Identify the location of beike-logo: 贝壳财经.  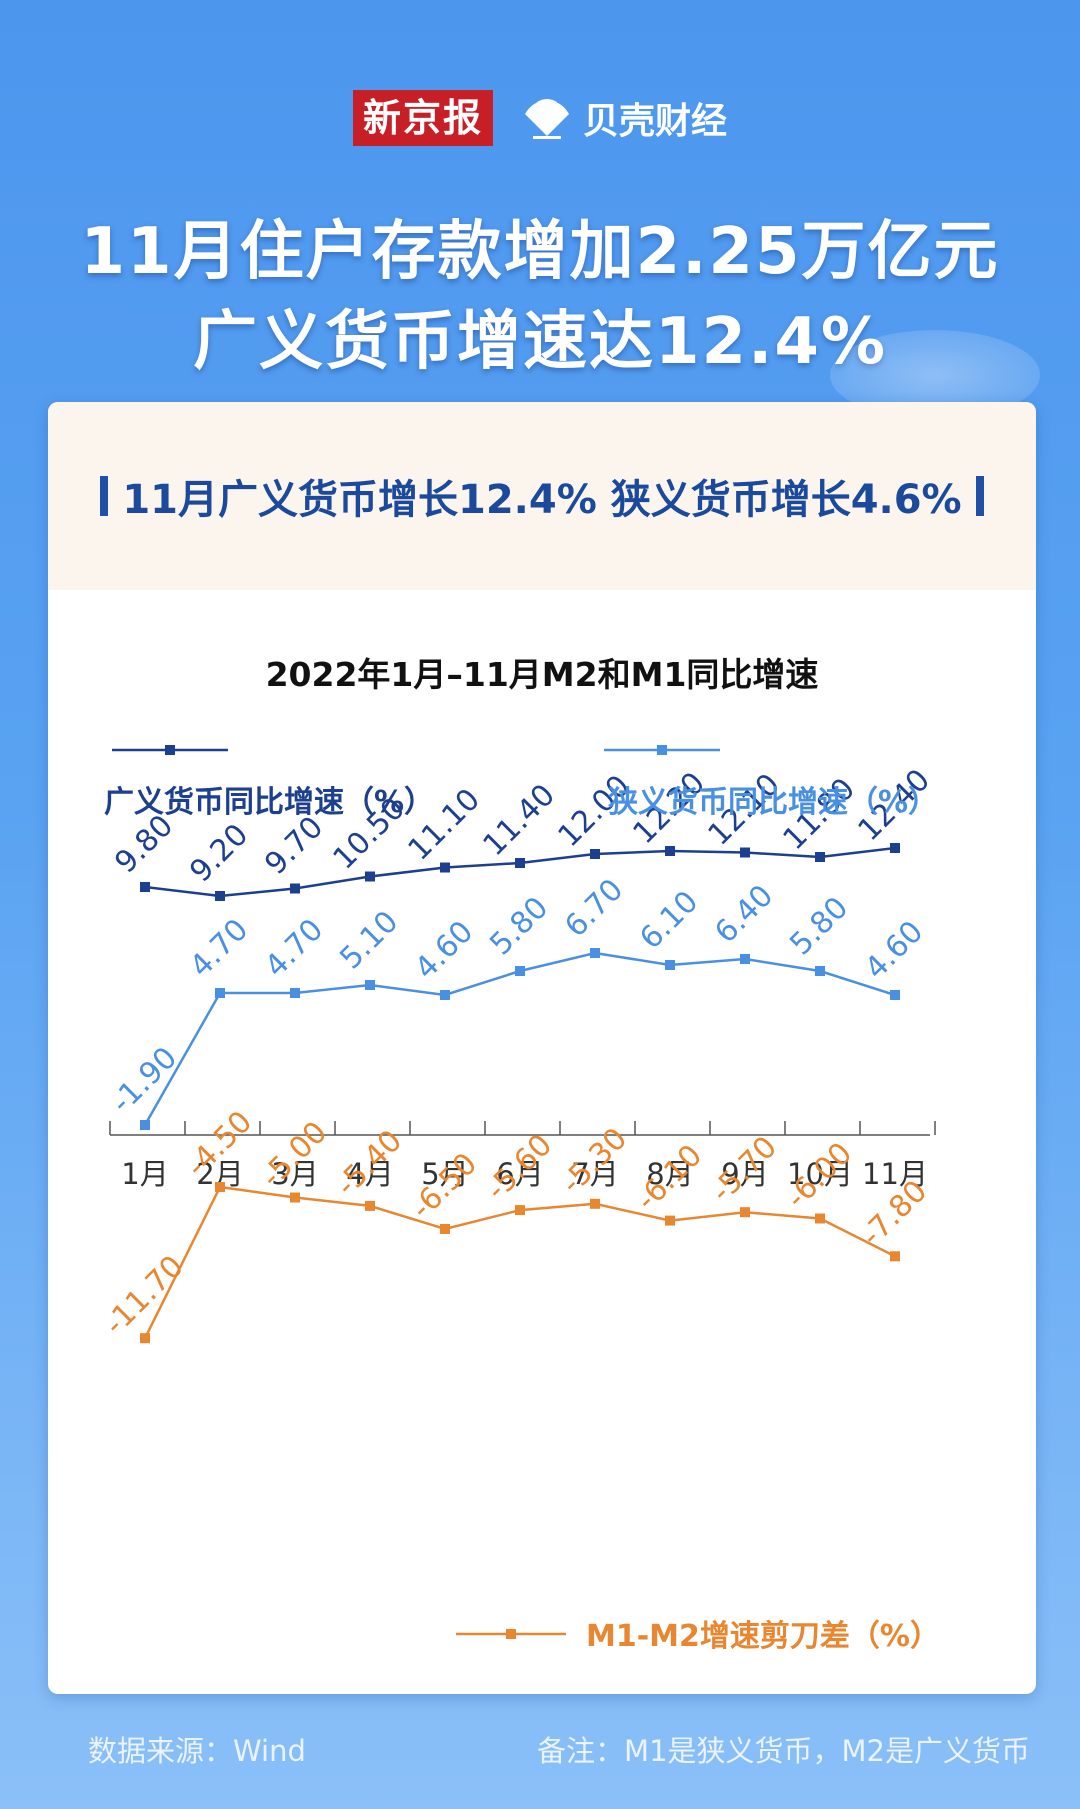
(623, 118).